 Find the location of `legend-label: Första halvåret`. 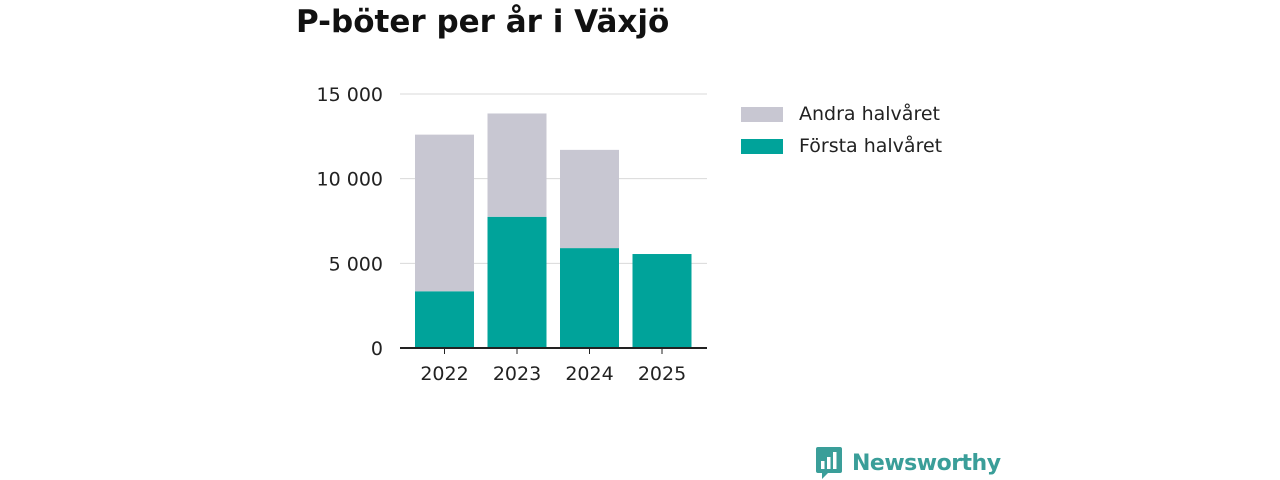

legend-label: Första halvåret is located at coordinates (871, 146).